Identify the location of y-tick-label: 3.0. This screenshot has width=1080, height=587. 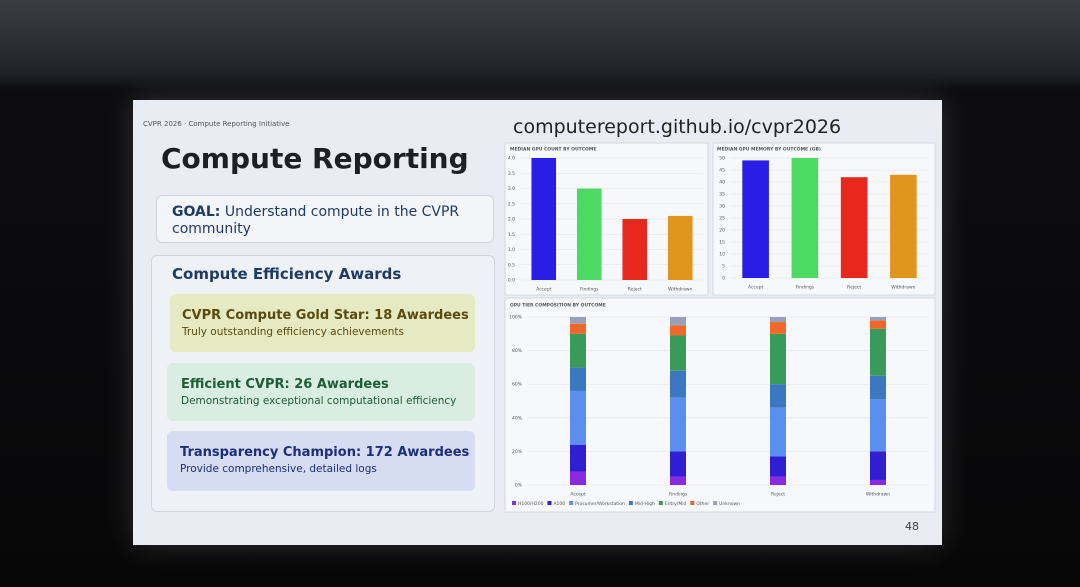
(511, 189).